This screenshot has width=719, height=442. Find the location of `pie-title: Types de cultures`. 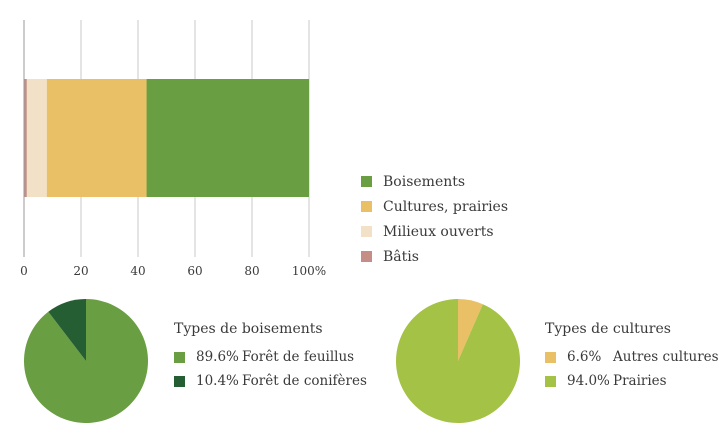

pie-title: Types de cultures is located at coordinates (608, 329).